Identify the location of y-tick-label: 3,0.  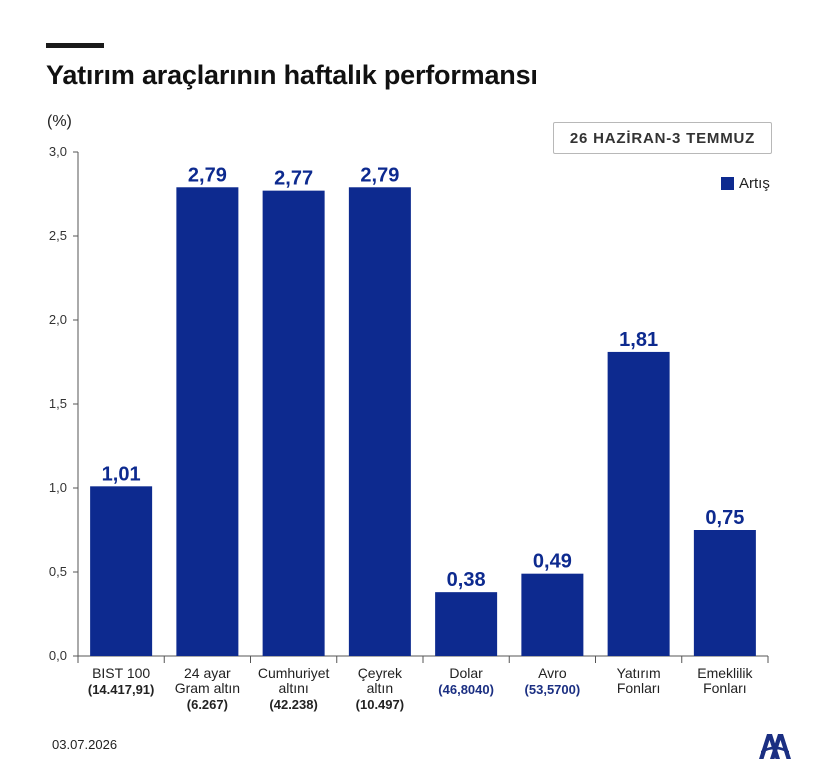
(58, 151).